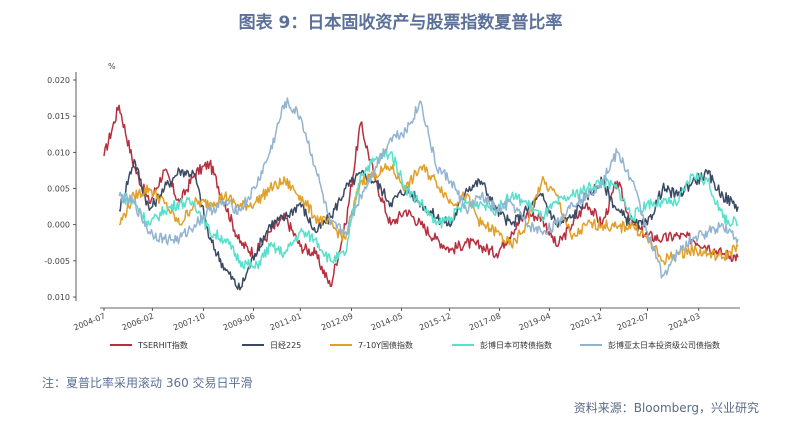 This screenshot has height=427, width=801. Describe the element at coordinates (285, 345) in the screenshot. I see `legend-label: 日经225` at that location.